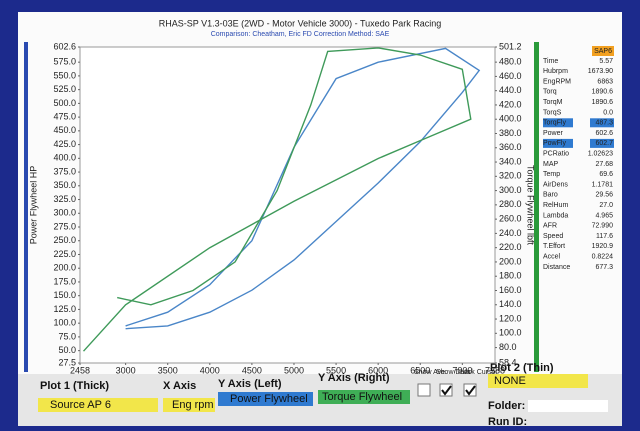  What do you see at coordinates (64, 89) in the screenshot?
I see `y-tick-label: 525.0` at bounding box center [64, 89].